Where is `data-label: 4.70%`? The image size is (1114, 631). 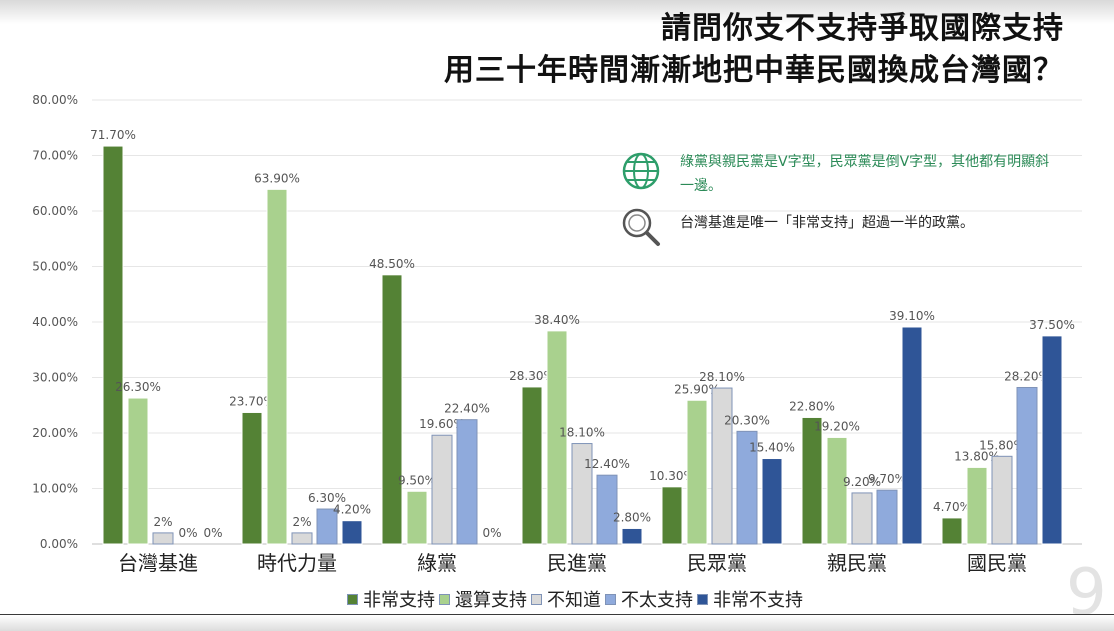
data-label: 4.70% is located at coordinates (952, 507).